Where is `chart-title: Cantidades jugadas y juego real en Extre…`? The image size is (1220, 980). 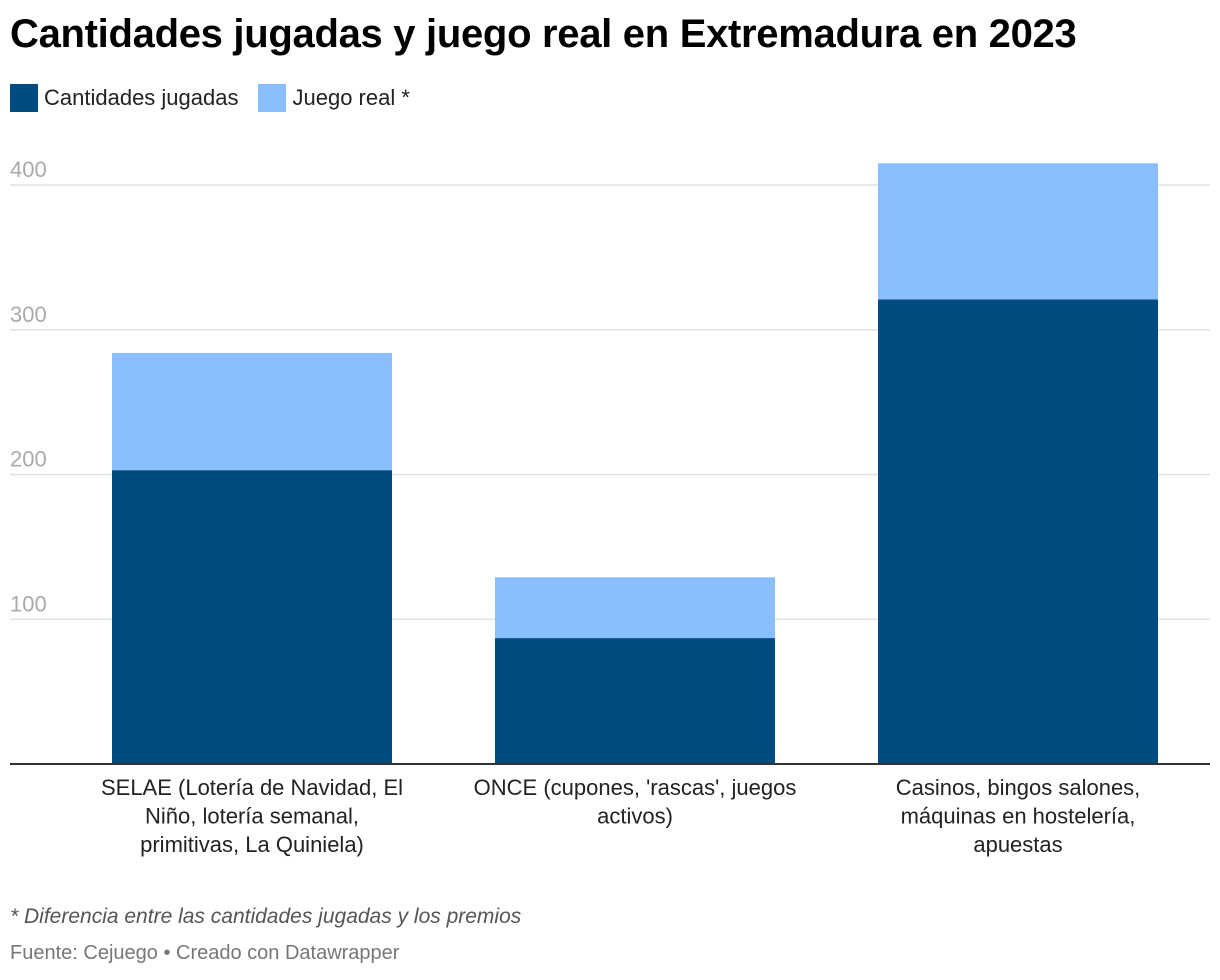 chart-title: Cantidades jugadas y juego real en Extre… is located at coordinates (543, 34).